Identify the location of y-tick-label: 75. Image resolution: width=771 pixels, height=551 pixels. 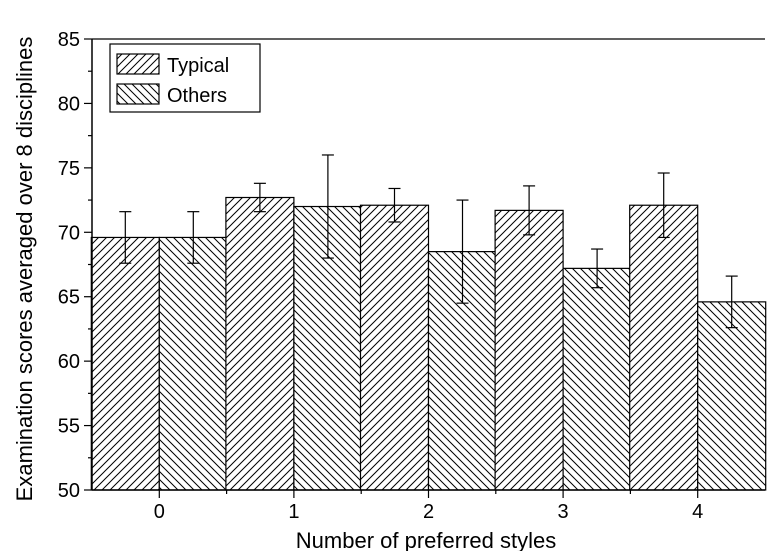
(69, 169).